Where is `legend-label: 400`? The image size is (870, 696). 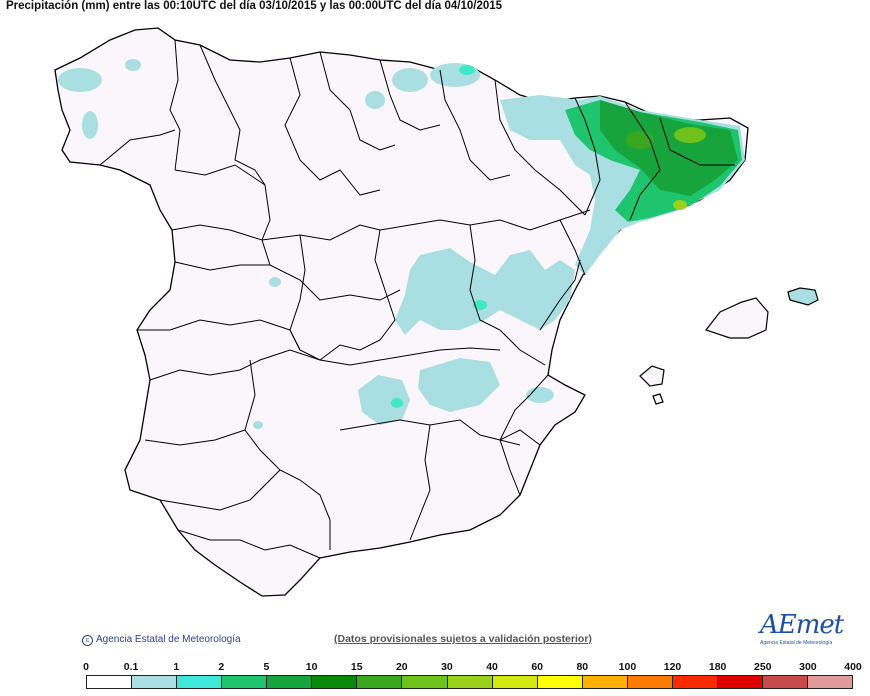 legend-label: 400 is located at coordinates (853, 667).